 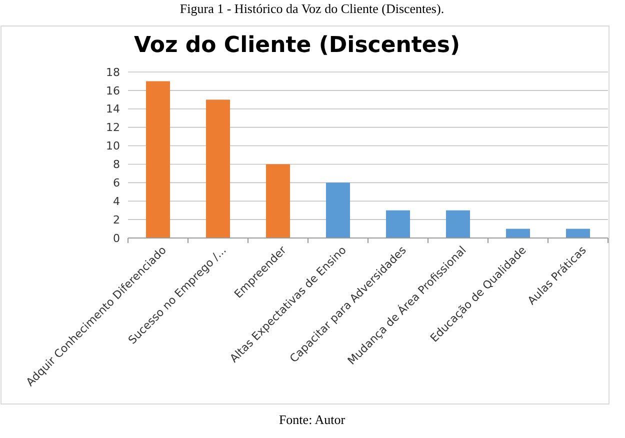 What do you see at coordinates (116, 183) in the screenshot?
I see `y-tick-label: 6` at bounding box center [116, 183].